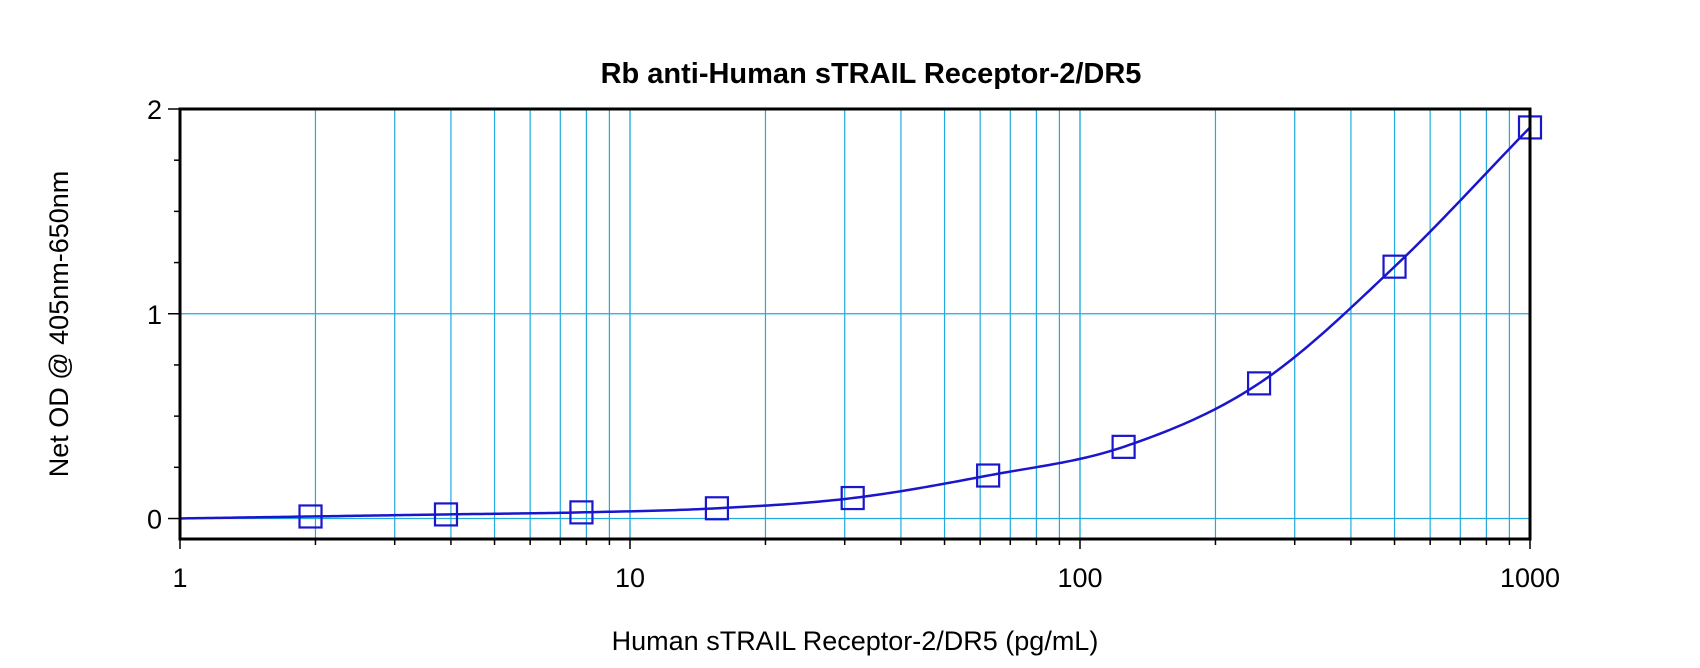 The height and width of the screenshot is (668, 1700). I want to click on x-tick-label: 10, so click(630, 578).